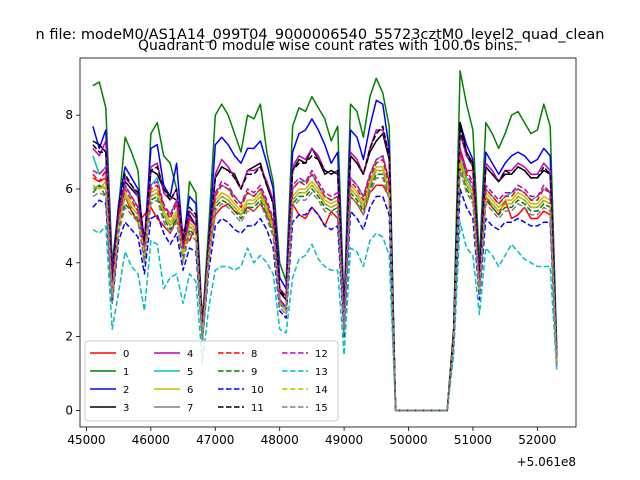  What do you see at coordinates (257, 408) in the screenshot?
I see `legend-label-11: 11` at bounding box center [257, 408].